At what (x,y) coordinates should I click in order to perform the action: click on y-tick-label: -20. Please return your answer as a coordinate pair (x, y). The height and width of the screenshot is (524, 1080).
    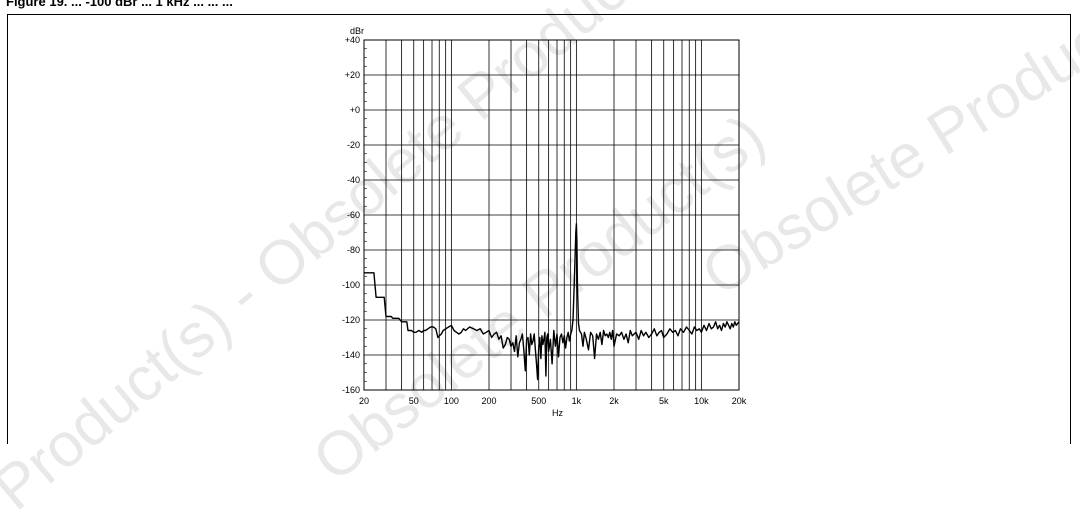
    Looking at the image, I should click on (353, 145).